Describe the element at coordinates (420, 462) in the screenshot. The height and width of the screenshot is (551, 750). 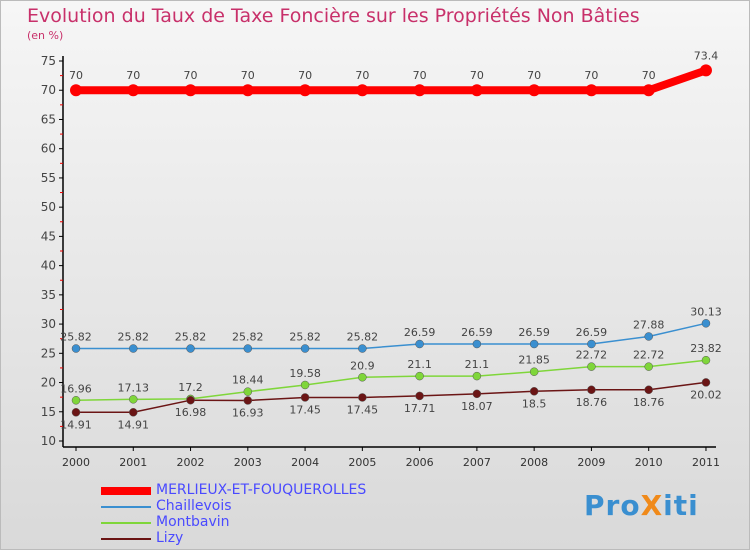
I see `x-tick-label: 2006` at that location.